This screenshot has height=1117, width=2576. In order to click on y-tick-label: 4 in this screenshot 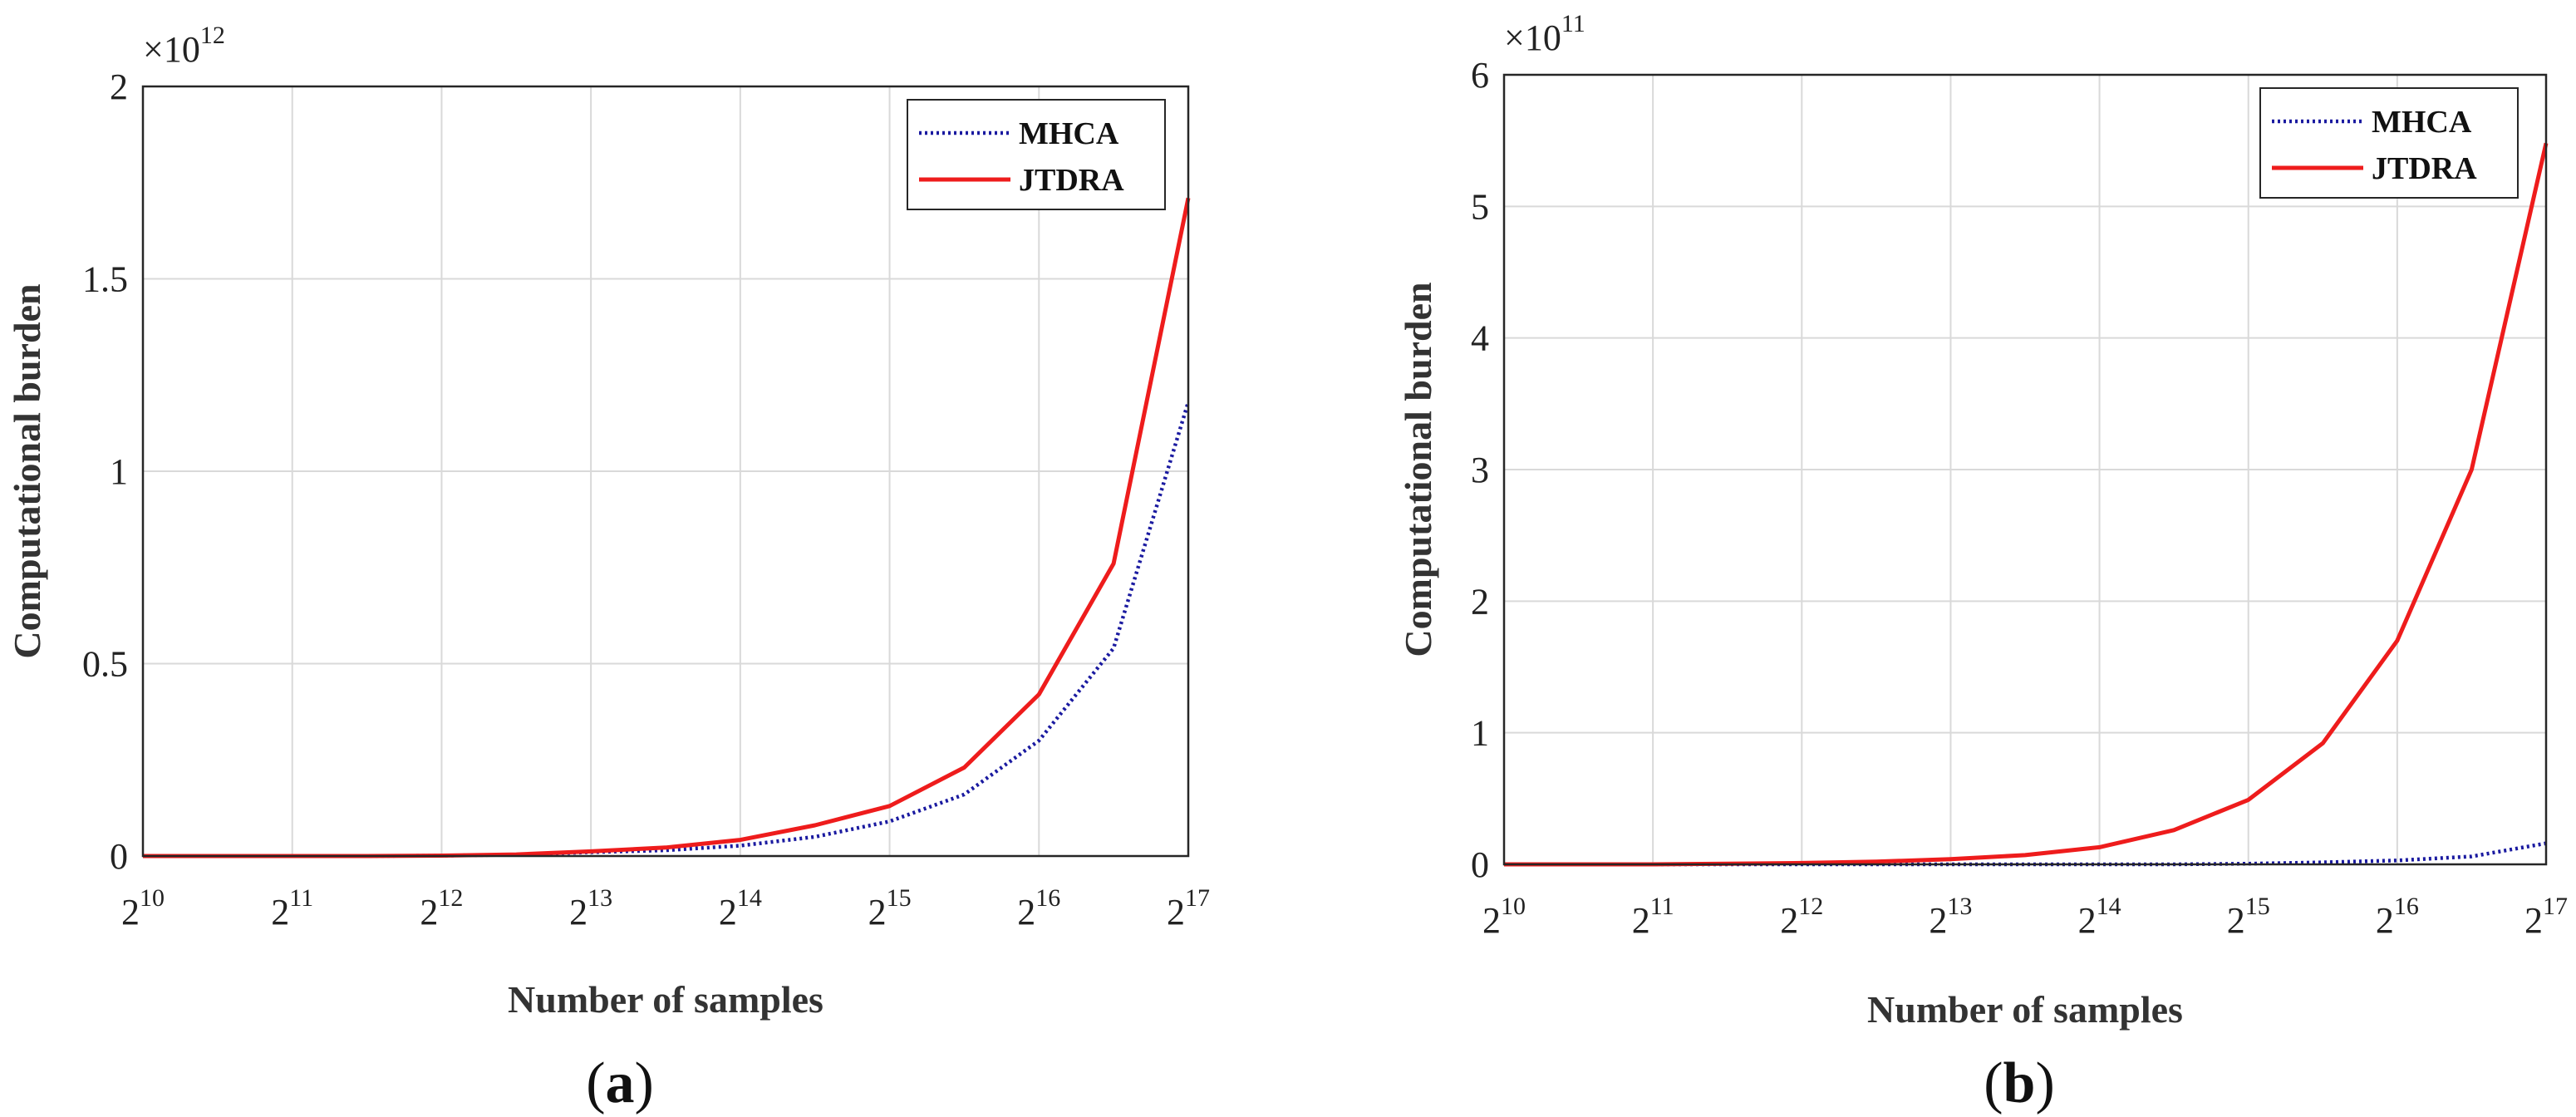, I will do `click(1480, 338)`.